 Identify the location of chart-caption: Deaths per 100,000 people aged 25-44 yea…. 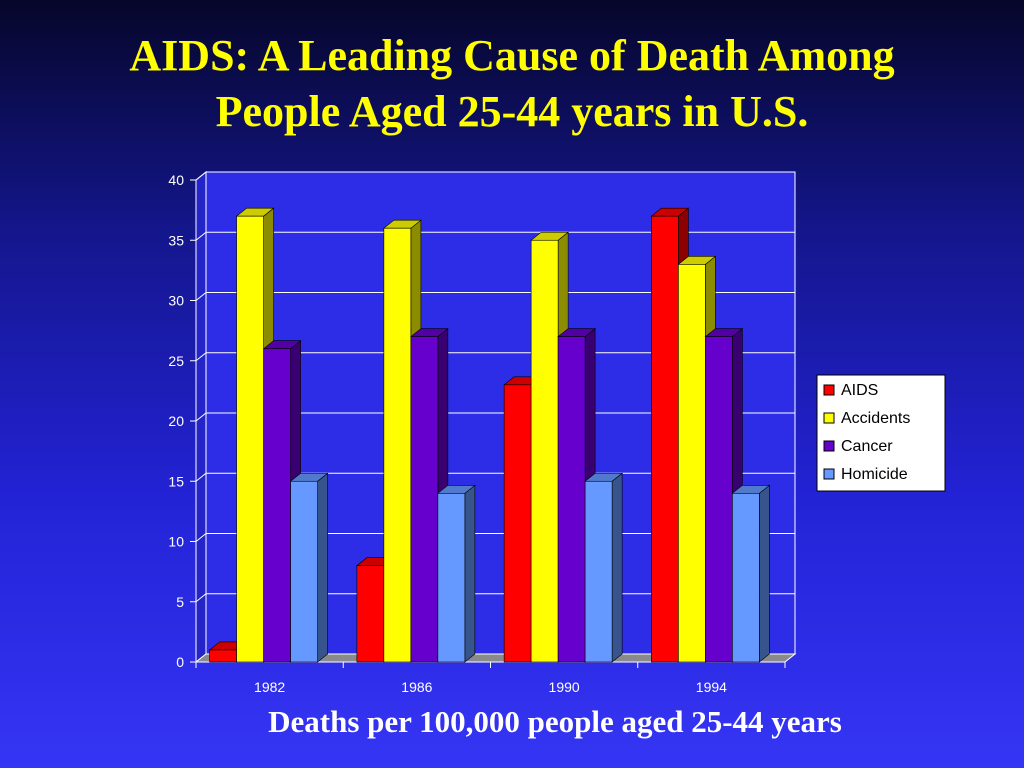
(555, 721).